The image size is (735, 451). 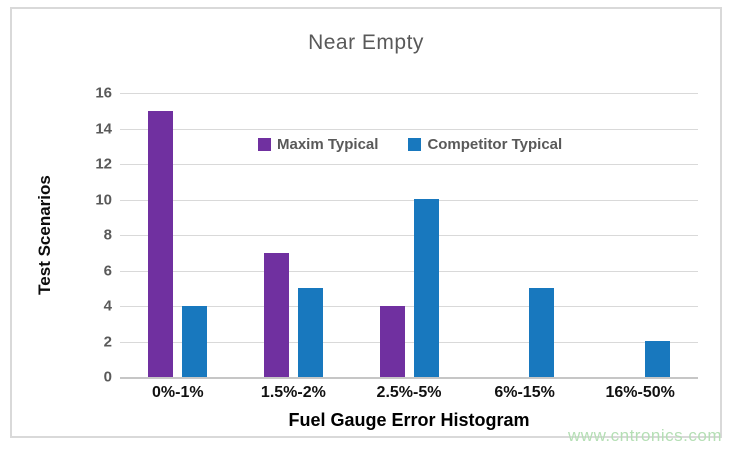 What do you see at coordinates (86, 235) in the screenshot?
I see `y-axis-labels: 0 2 4 6 8 10 12 14 16` at bounding box center [86, 235].